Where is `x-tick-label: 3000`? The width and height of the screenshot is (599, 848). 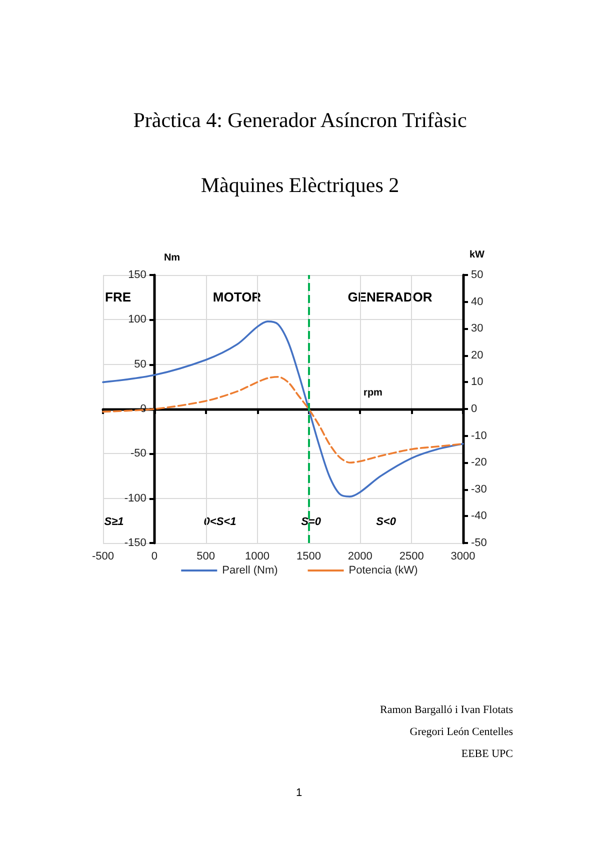 x-tick-label: 3000 is located at coordinates (463, 556).